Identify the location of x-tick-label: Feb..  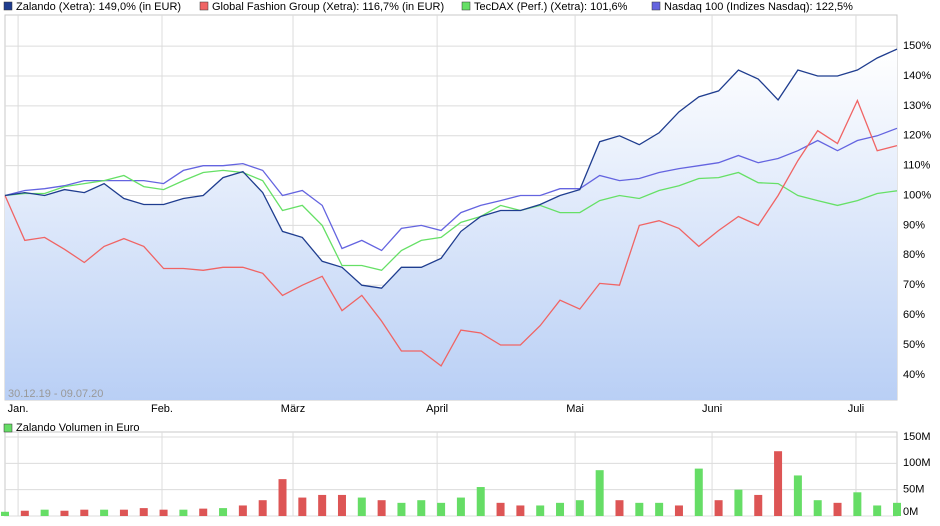
(162, 409).